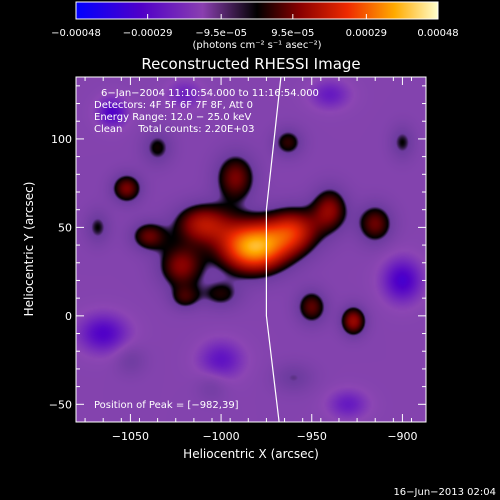 This screenshot has height=500, width=500. Describe the element at coordinates (60, 404) in the screenshot. I see `y-tick-label: −50` at that location.